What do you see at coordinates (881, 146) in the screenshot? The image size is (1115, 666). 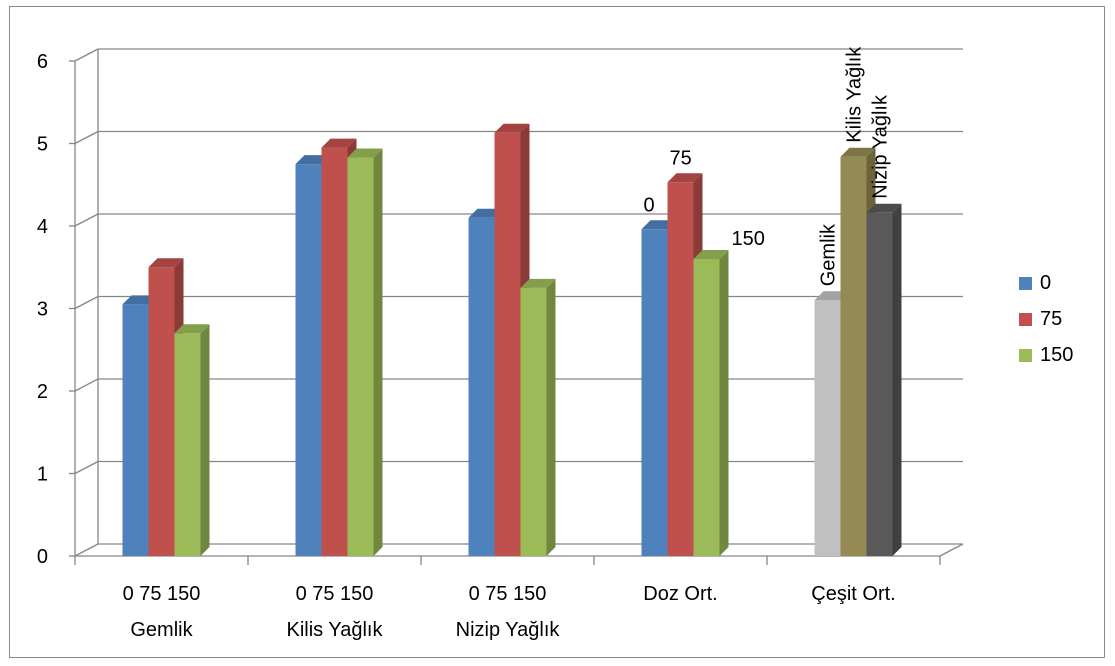 I see `data-label: Nizip Yağlık` at bounding box center [881, 146].